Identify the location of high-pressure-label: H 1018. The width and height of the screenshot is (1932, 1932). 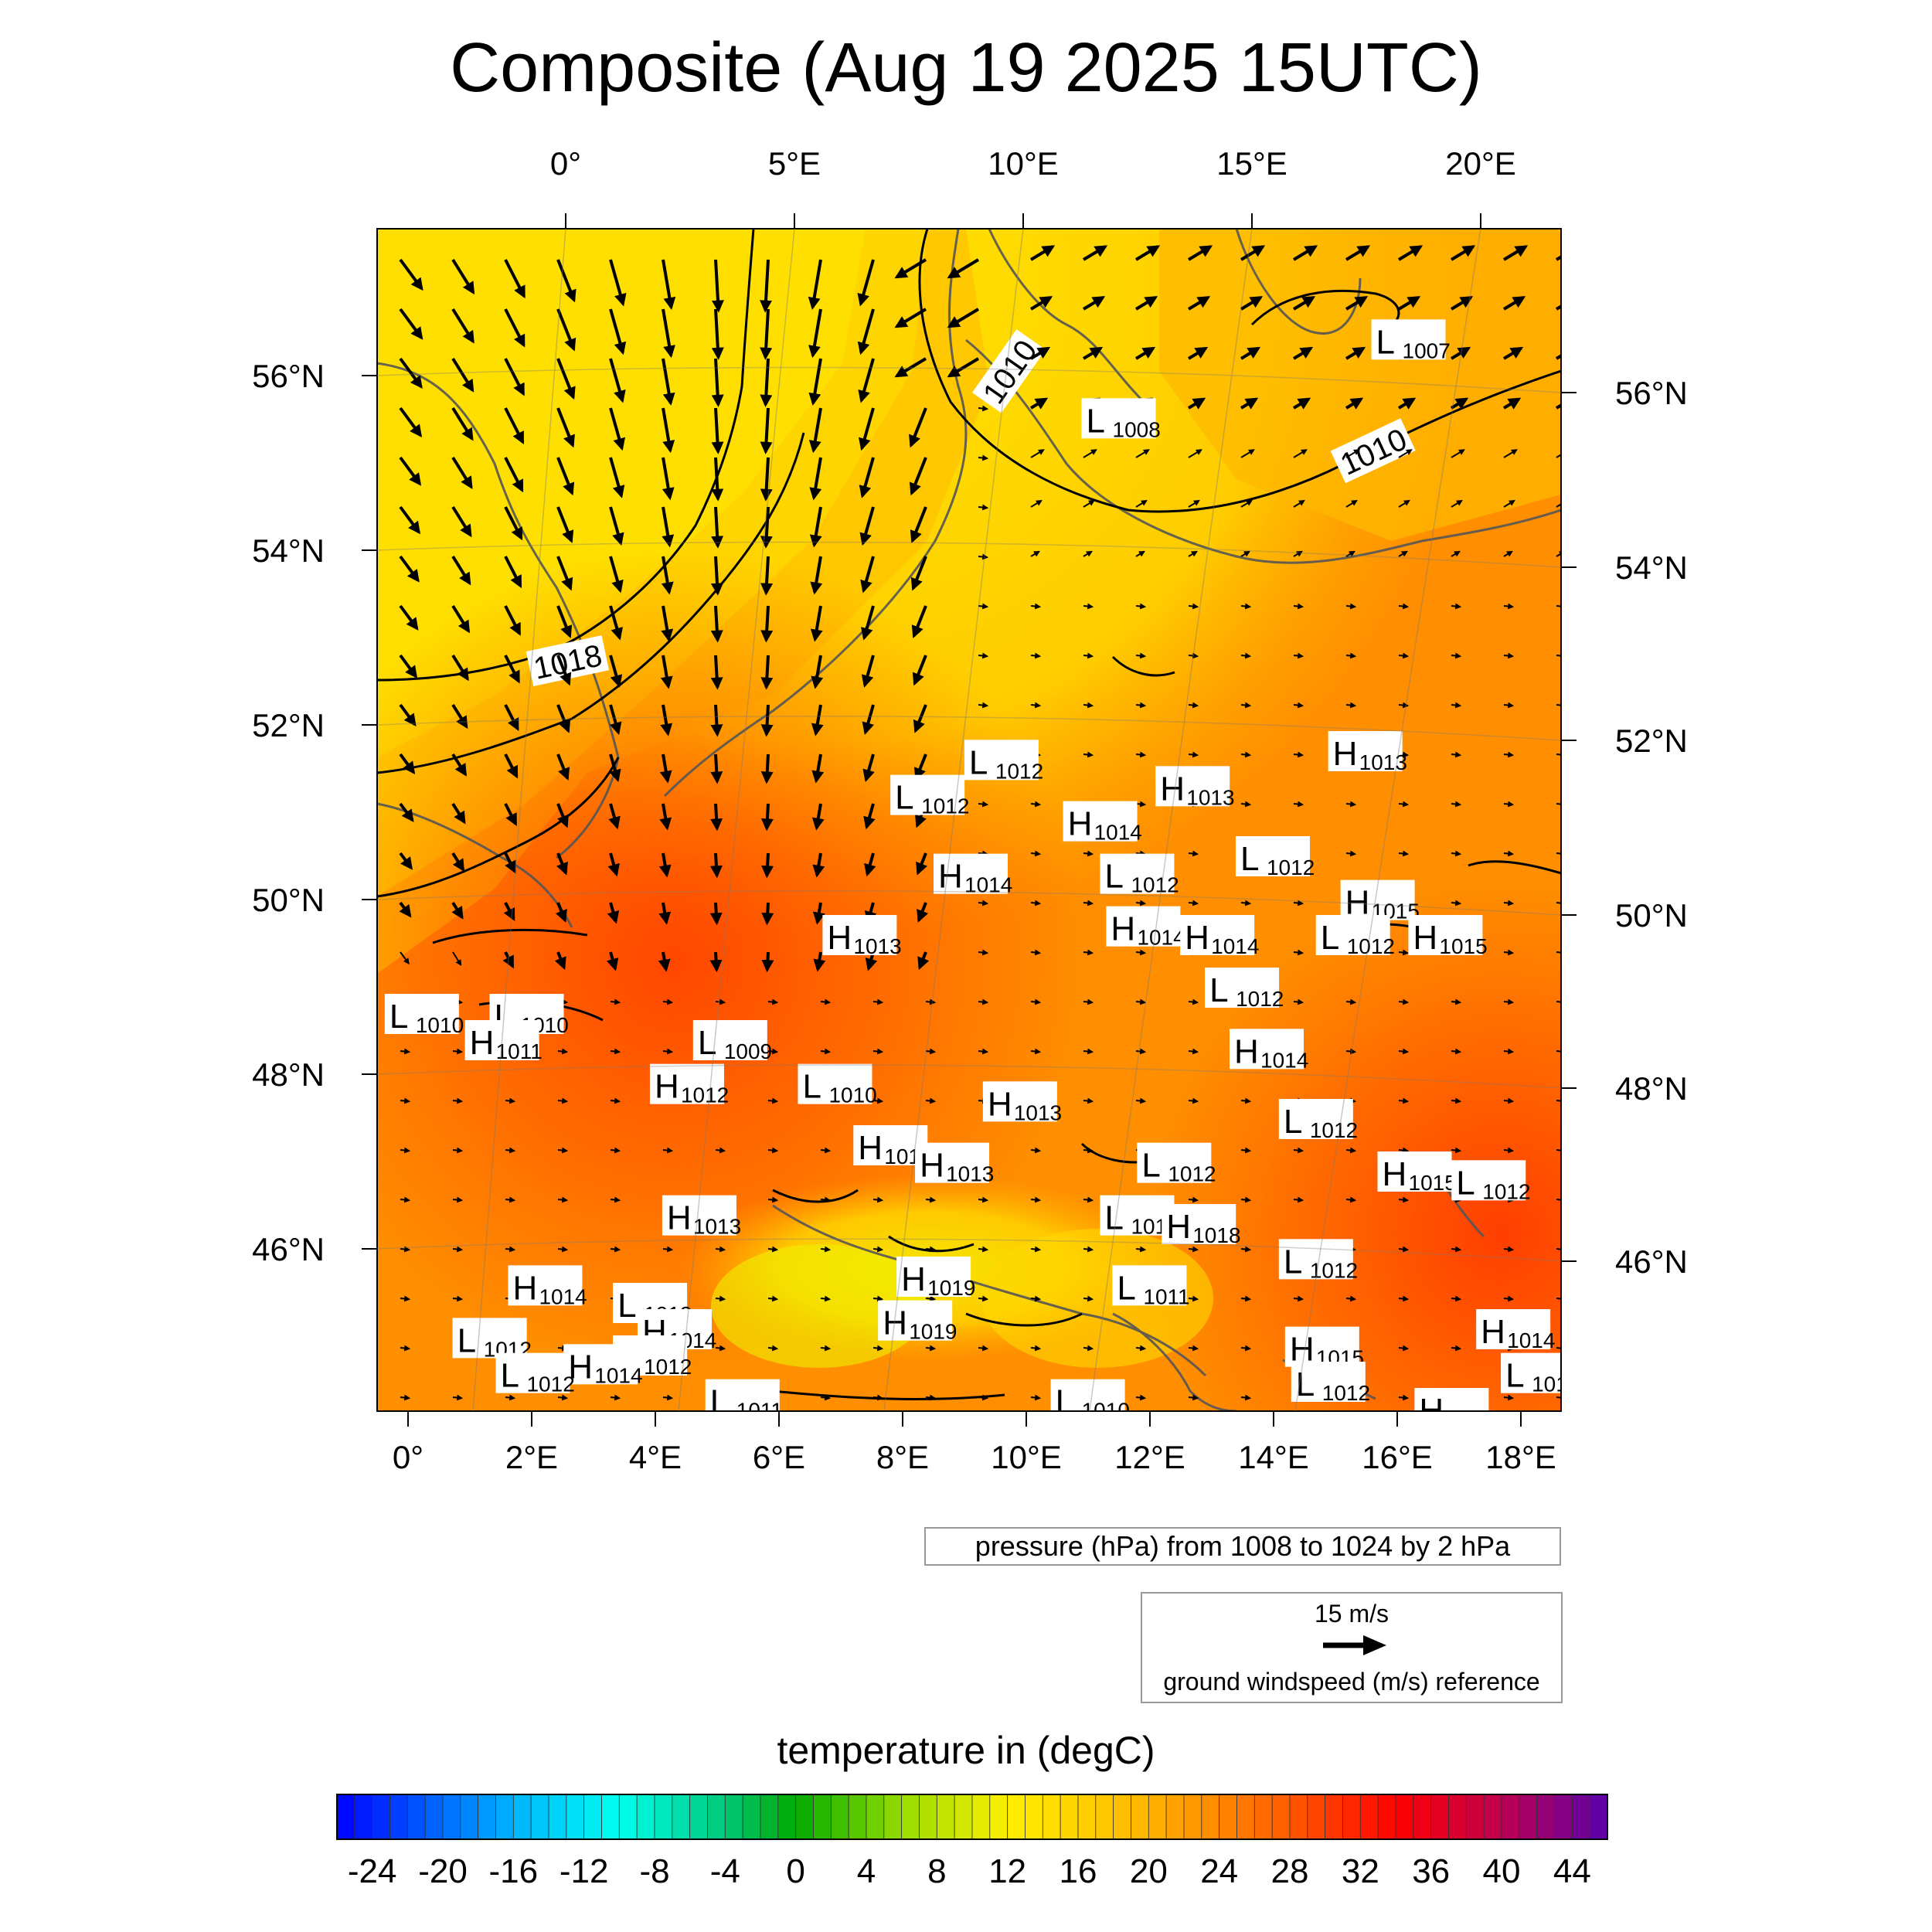
(1201, 1226).